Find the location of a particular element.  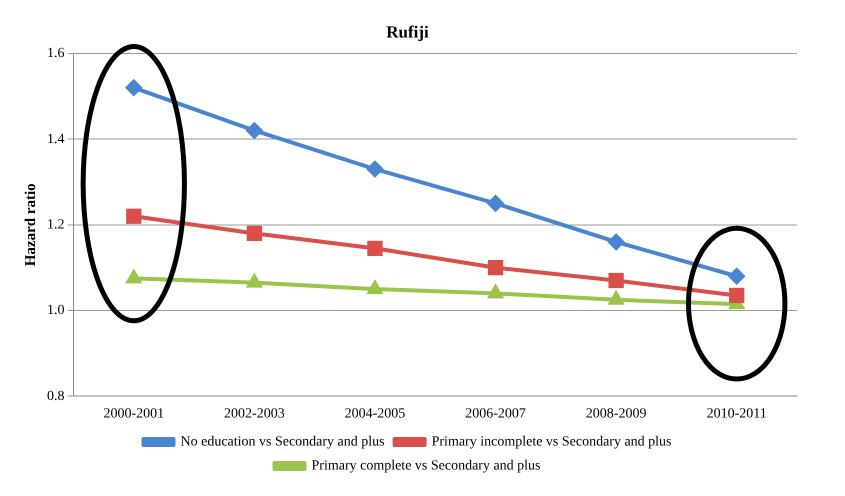

legend-label: Primary incomplete vs Secondary and plus is located at coordinates (552, 442).